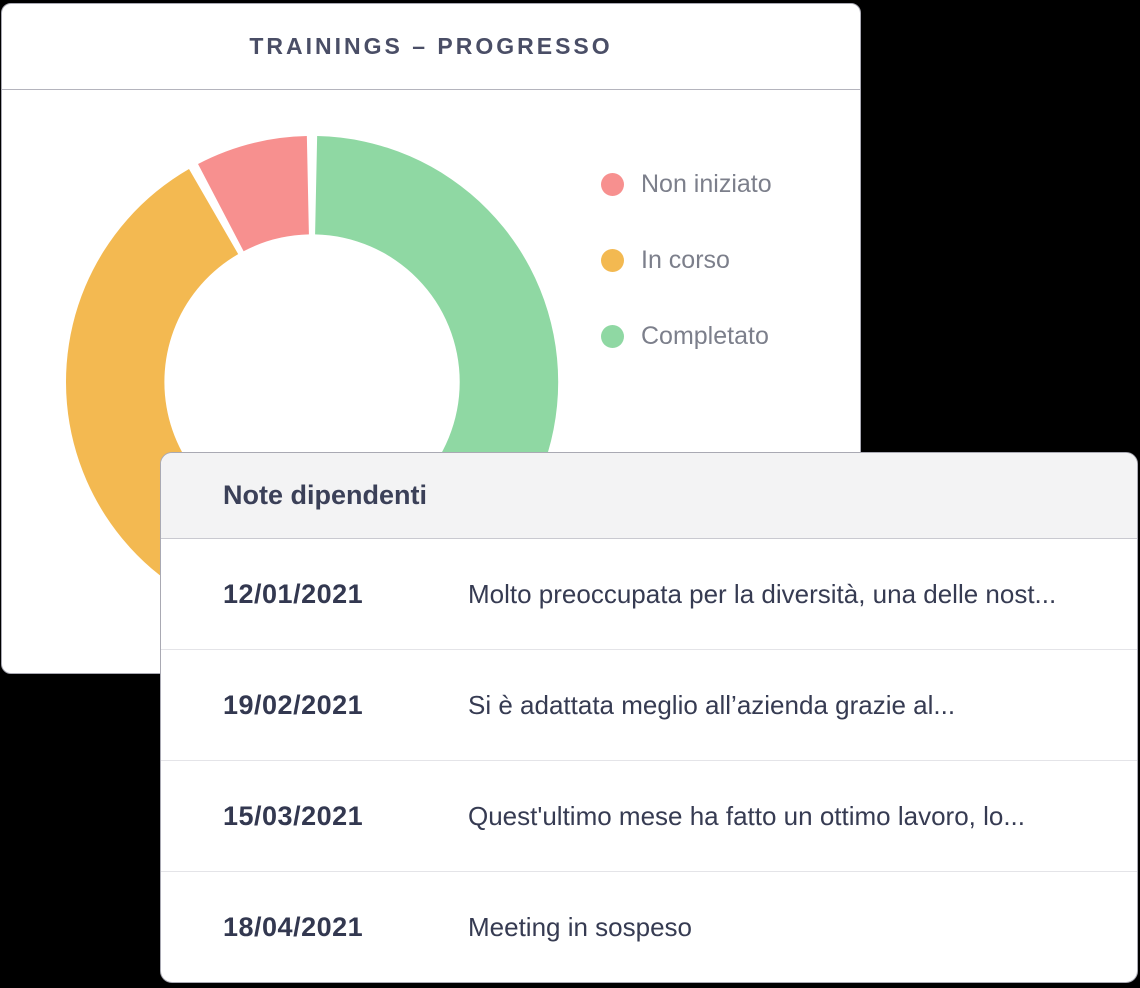 The width and height of the screenshot is (1140, 988). What do you see at coordinates (325, 495) in the screenshot?
I see `notes-card-title: Note dipendenti` at bounding box center [325, 495].